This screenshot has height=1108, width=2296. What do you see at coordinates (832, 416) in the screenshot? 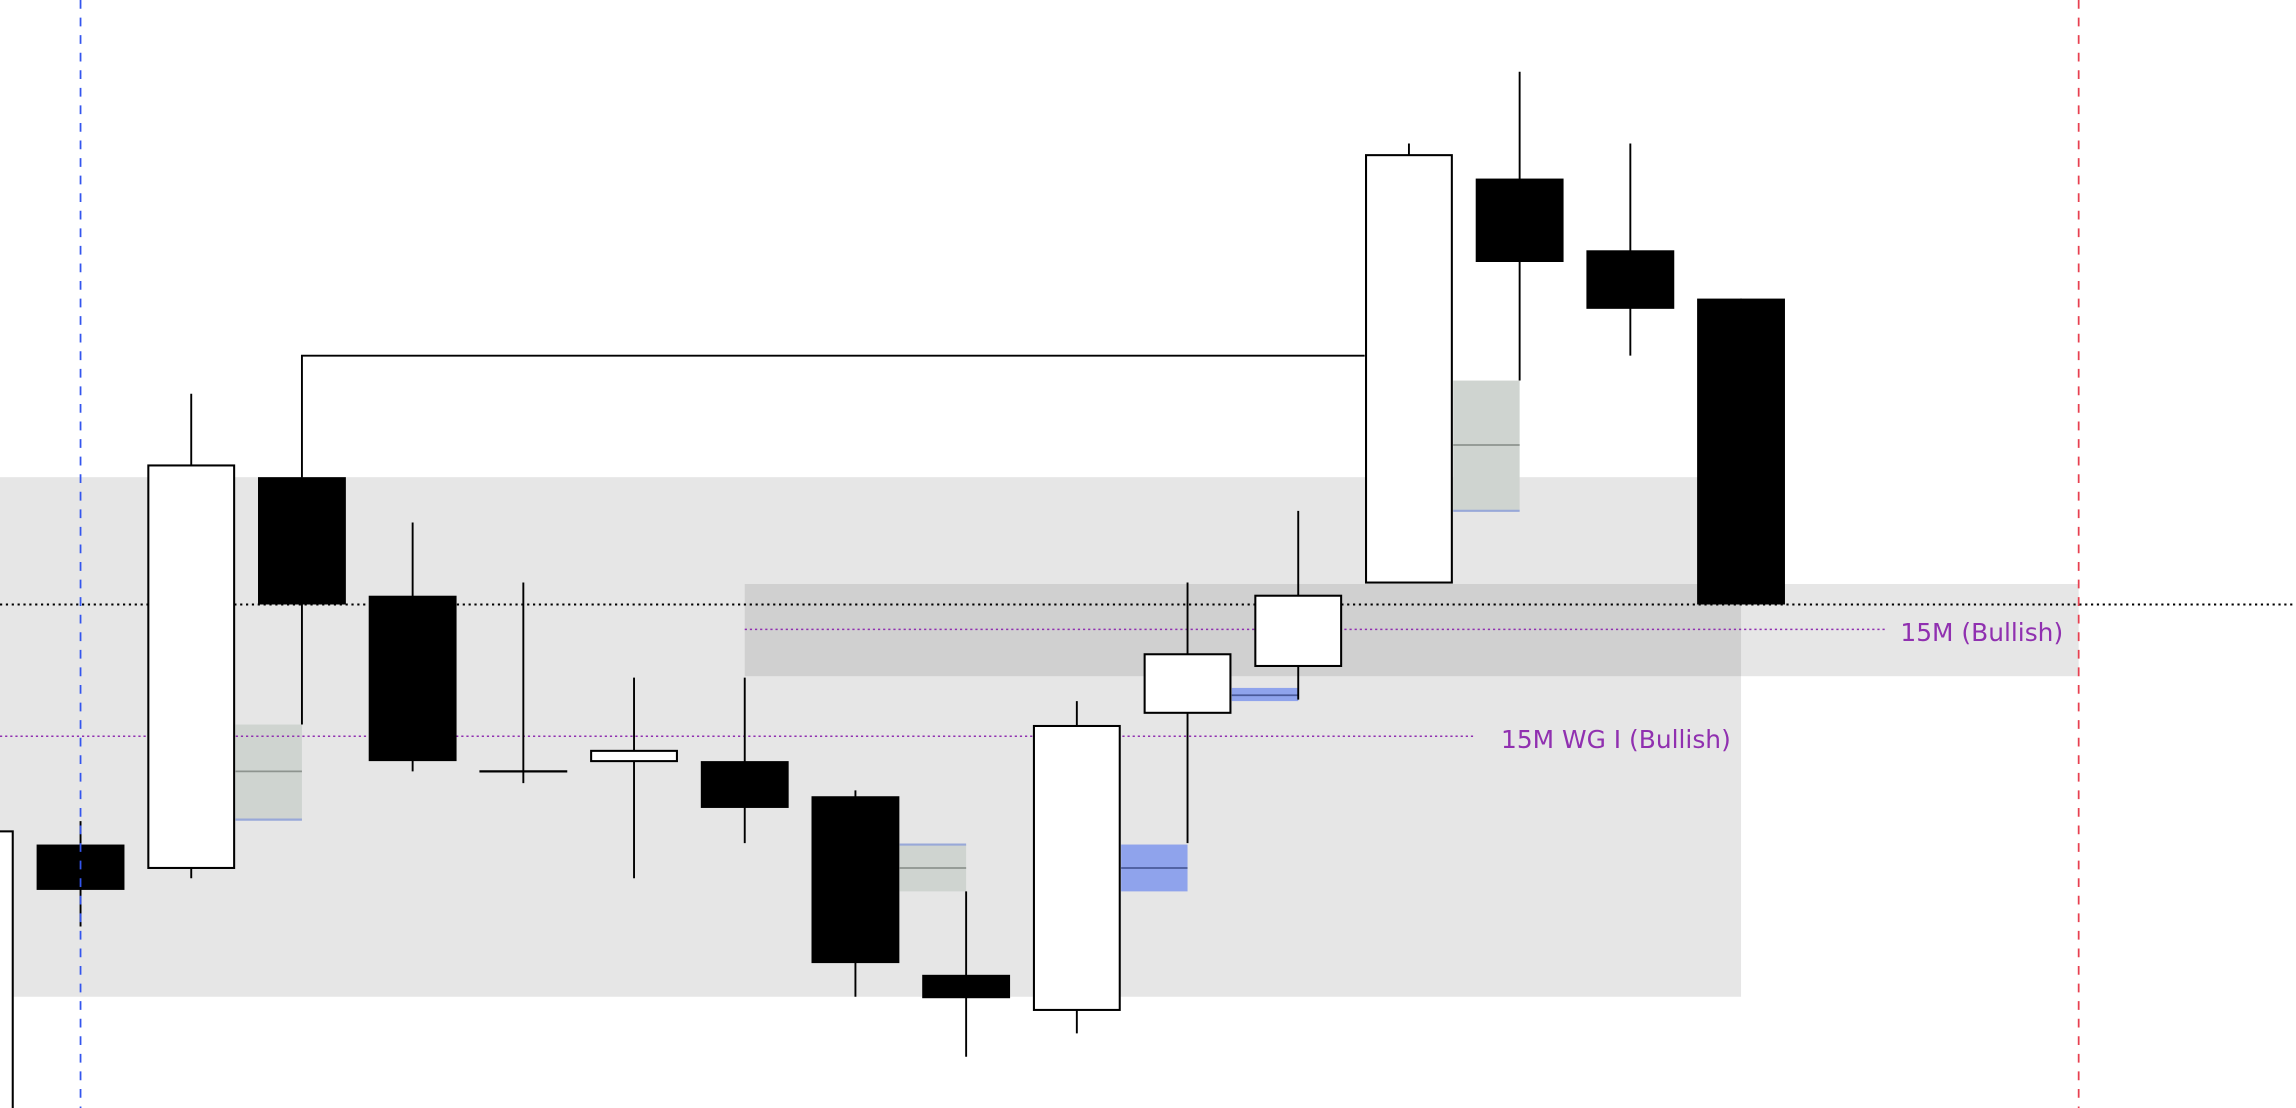
I see `connector-line` at bounding box center [832, 416].